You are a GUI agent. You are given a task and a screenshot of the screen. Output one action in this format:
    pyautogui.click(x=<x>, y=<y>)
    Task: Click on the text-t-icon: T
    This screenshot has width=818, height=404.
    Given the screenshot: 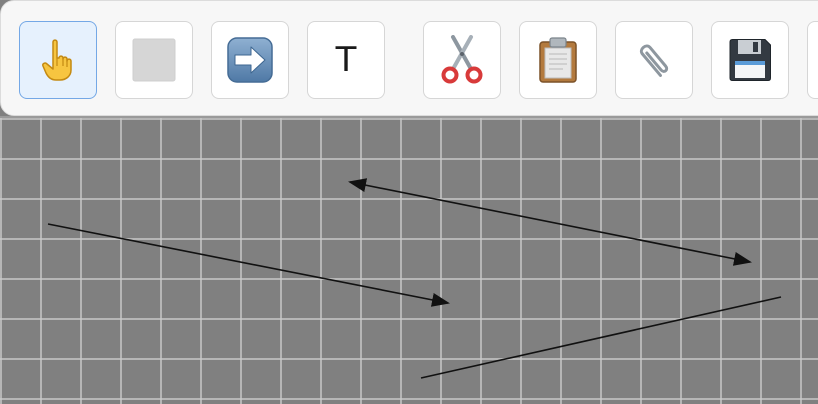 What is the action you would take?
    pyautogui.click(x=346, y=60)
    